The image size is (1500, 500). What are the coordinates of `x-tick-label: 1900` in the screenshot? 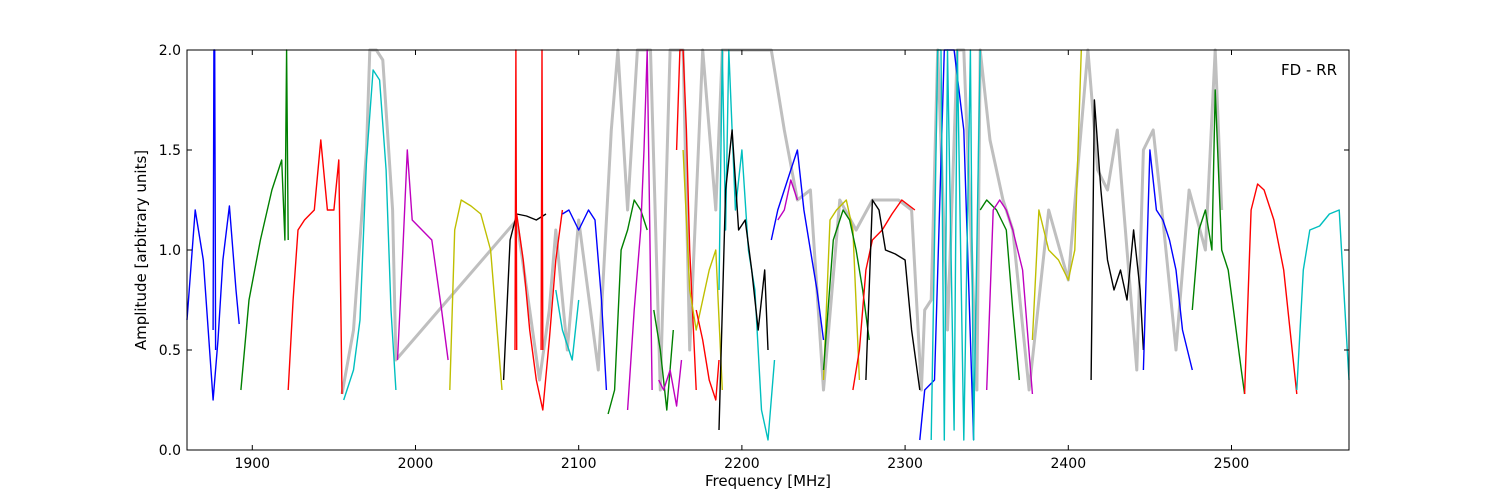 It's located at (252, 464).